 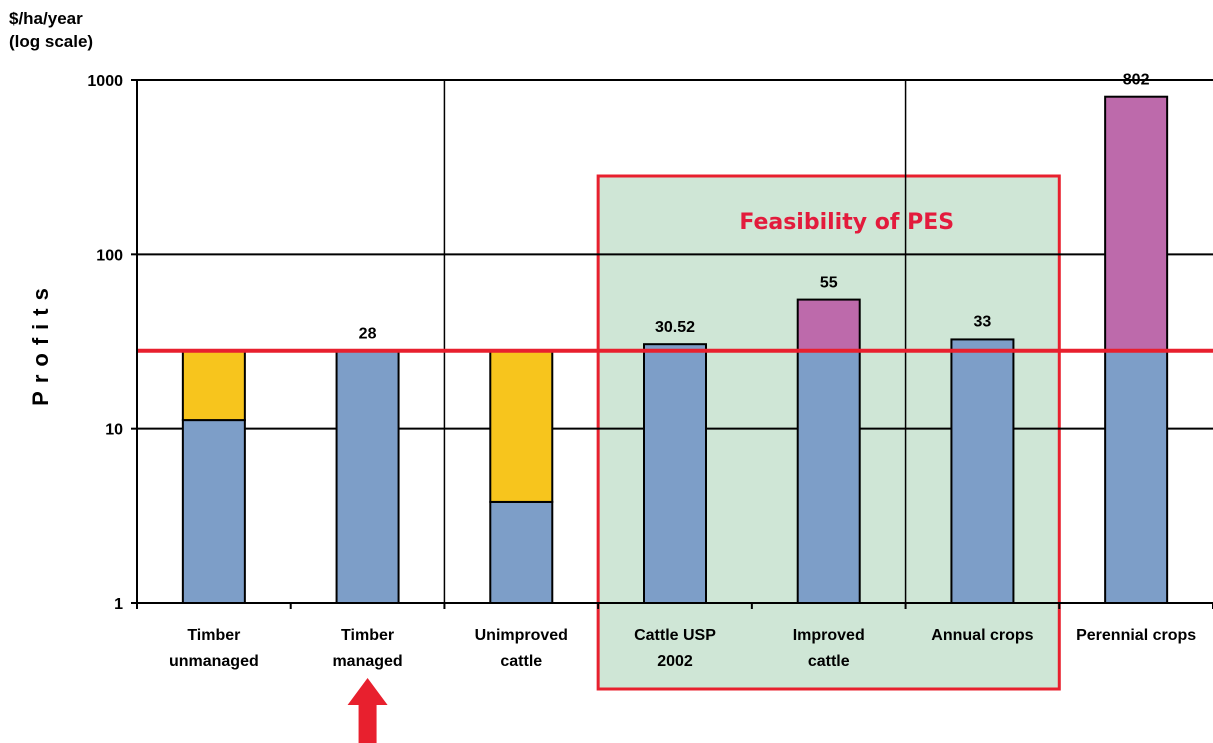 I want to click on x-category-label-1: Timber managed, so click(x=367, y=648).